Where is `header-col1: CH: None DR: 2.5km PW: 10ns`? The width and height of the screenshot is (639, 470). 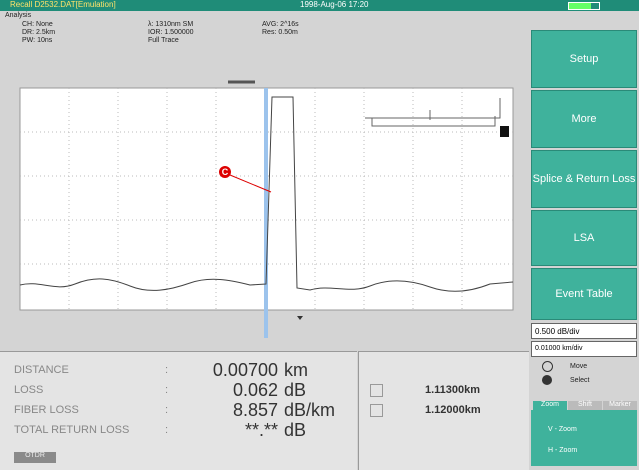 header-col1: CH: None DR: 2.5km PW: 10ns is located at coordinates (38, 33).